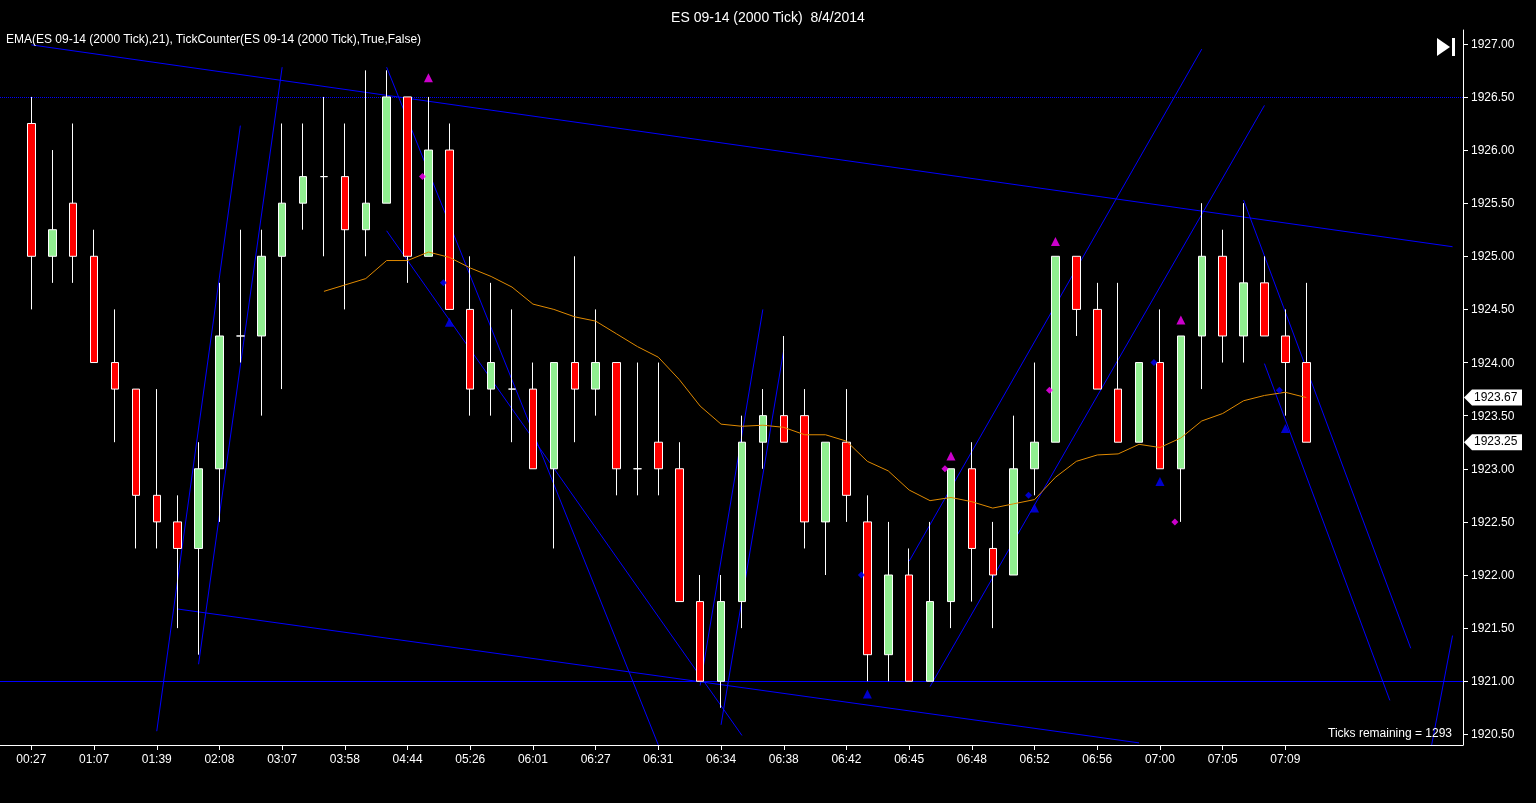 This screenshot has height=803, width=1536. I want to click on x-tick-label: 04:44, so click(407, 759).